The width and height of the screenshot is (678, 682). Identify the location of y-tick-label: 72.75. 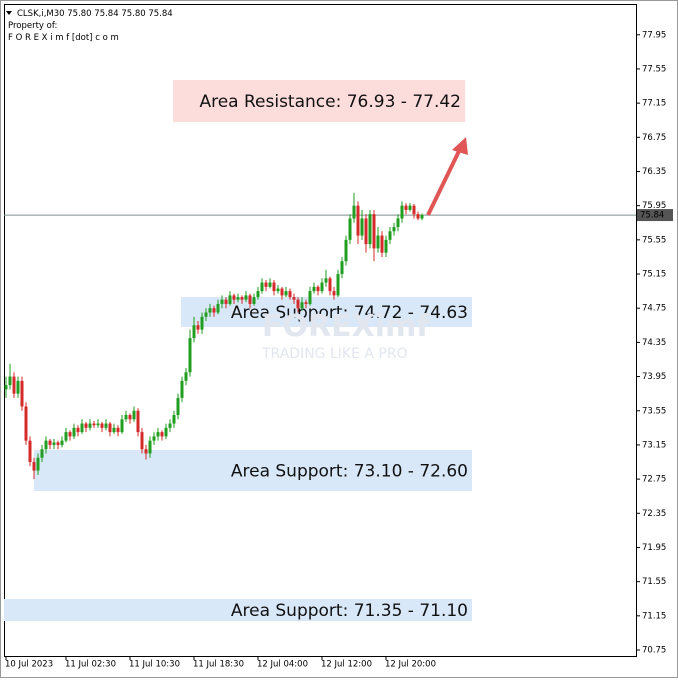
(654, 480).